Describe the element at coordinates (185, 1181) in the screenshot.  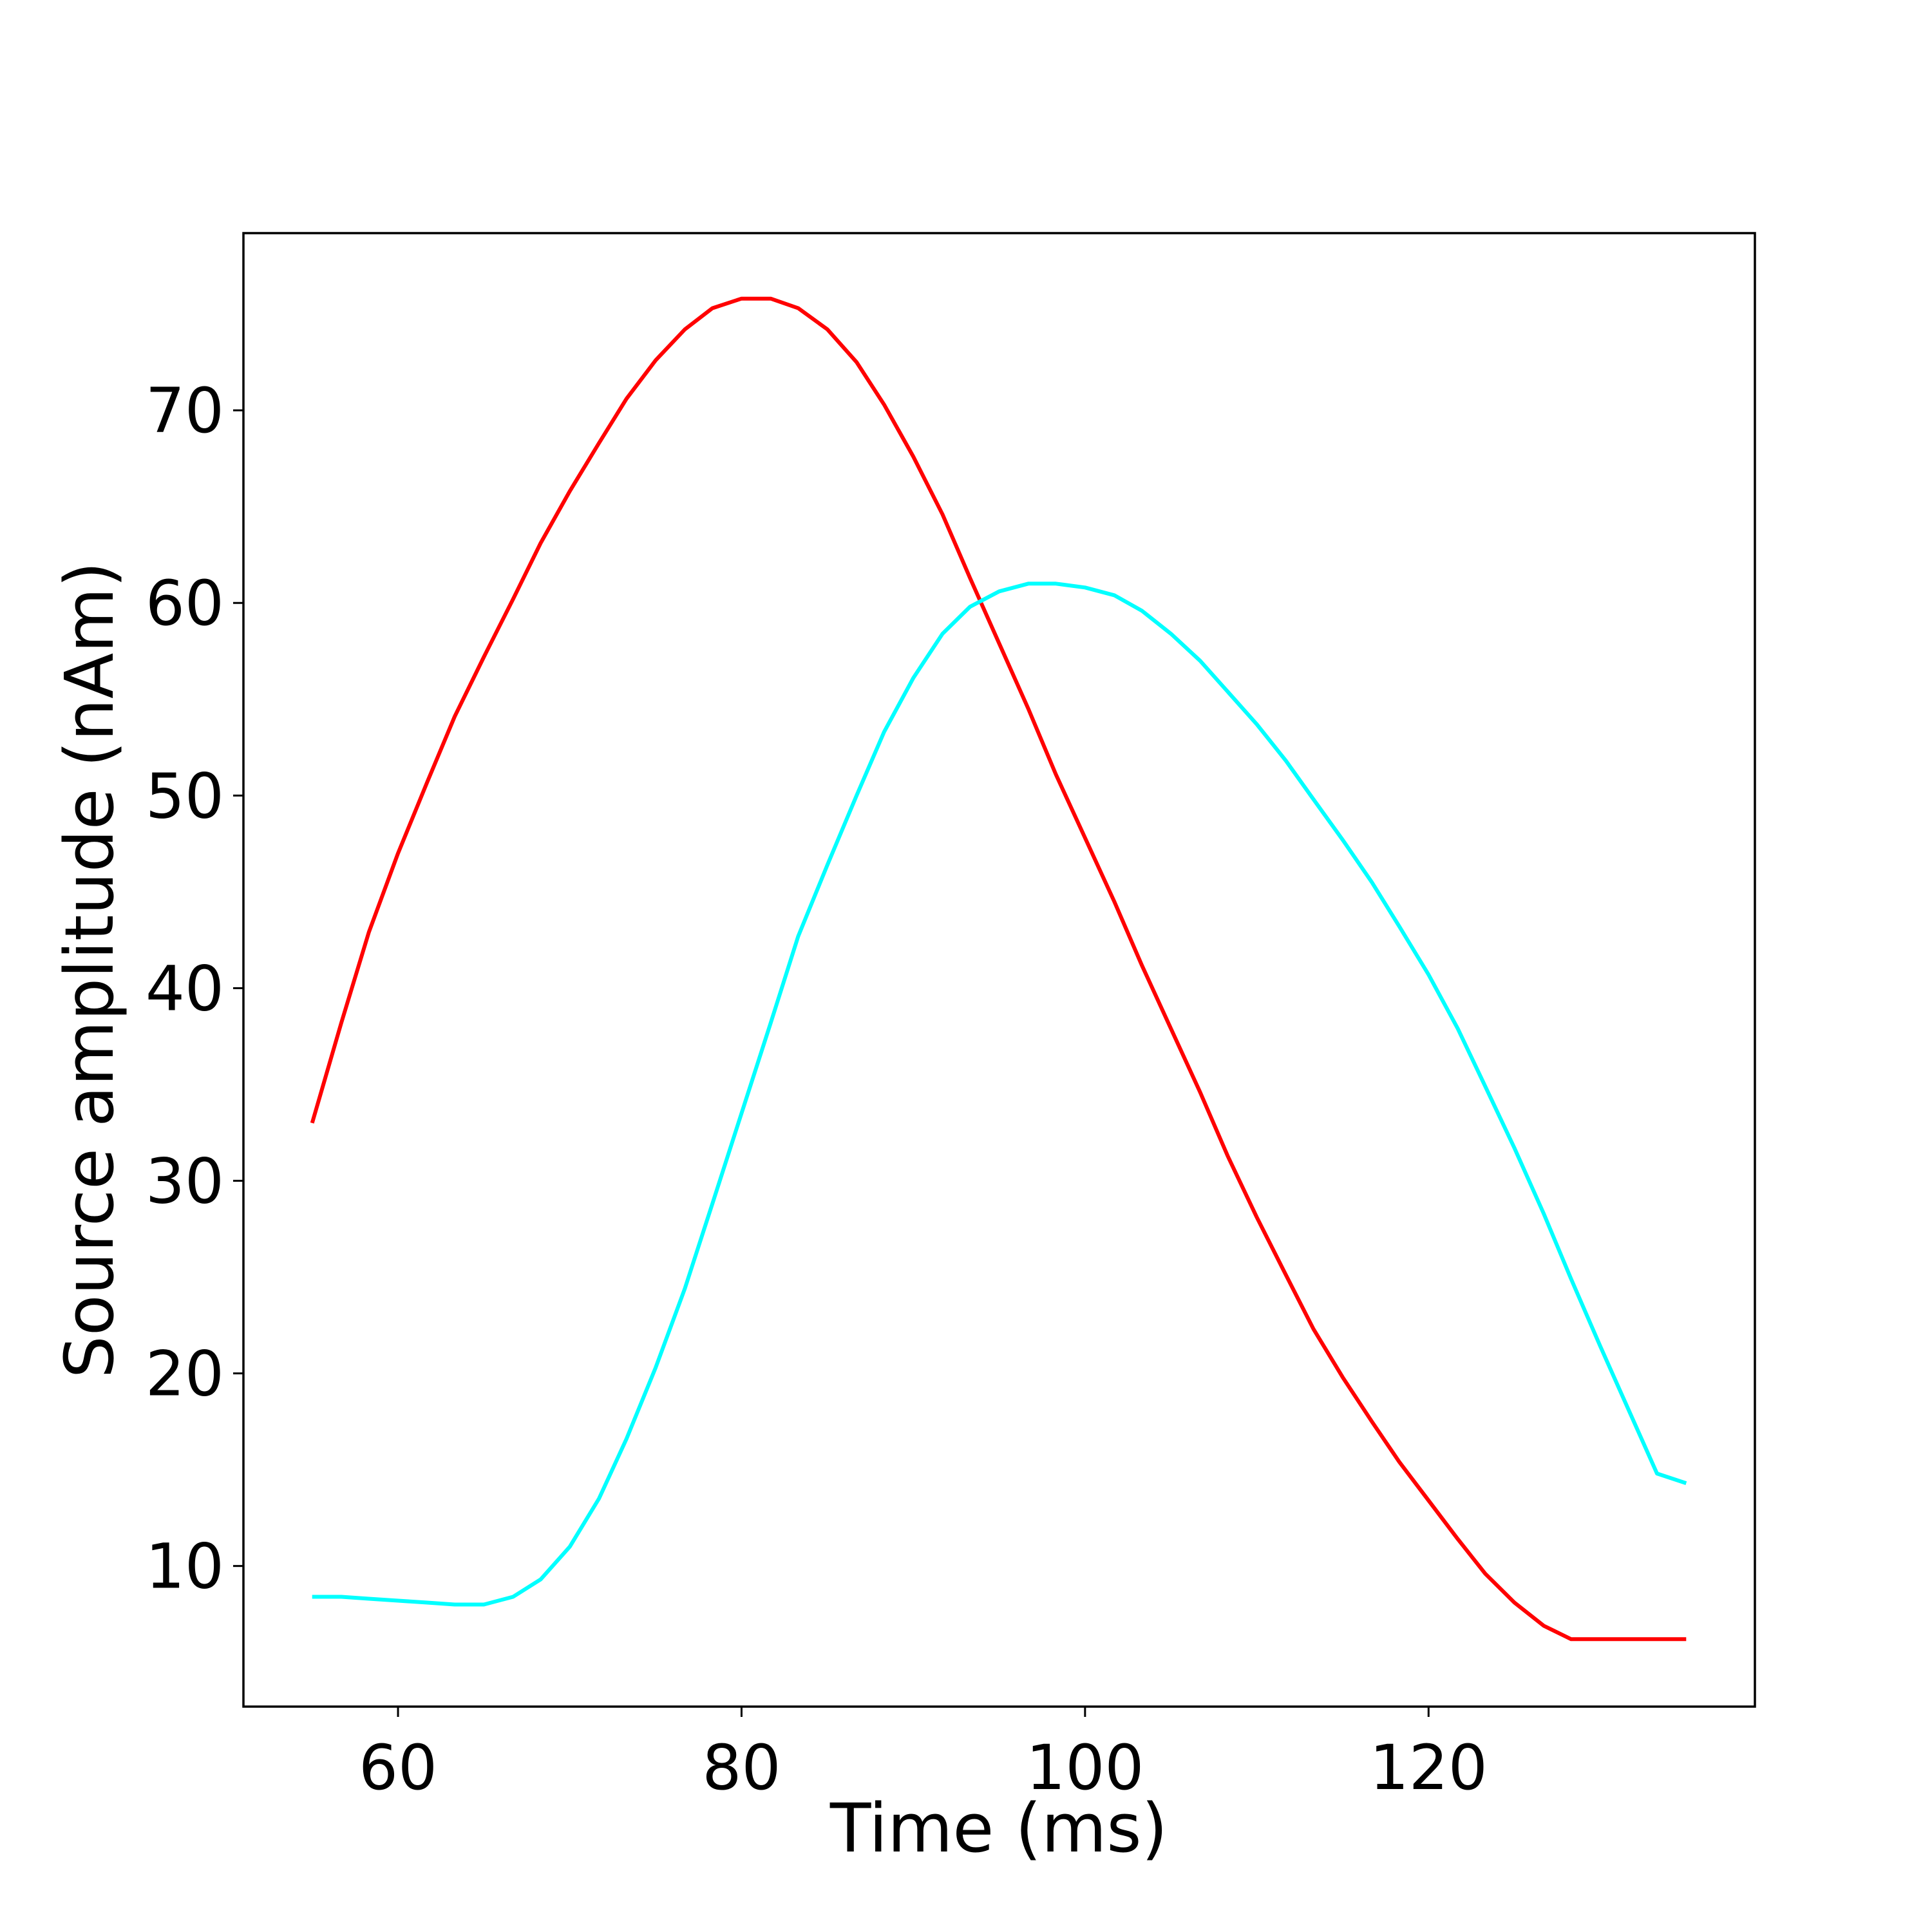
I see `y-tick-label: 30` at that location.